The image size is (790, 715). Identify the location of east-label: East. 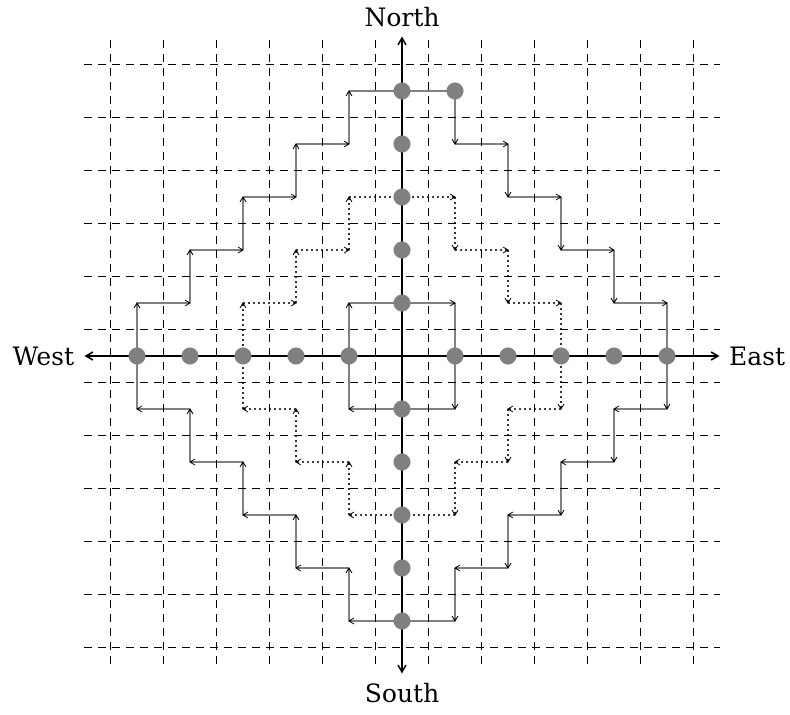
(757, 356).